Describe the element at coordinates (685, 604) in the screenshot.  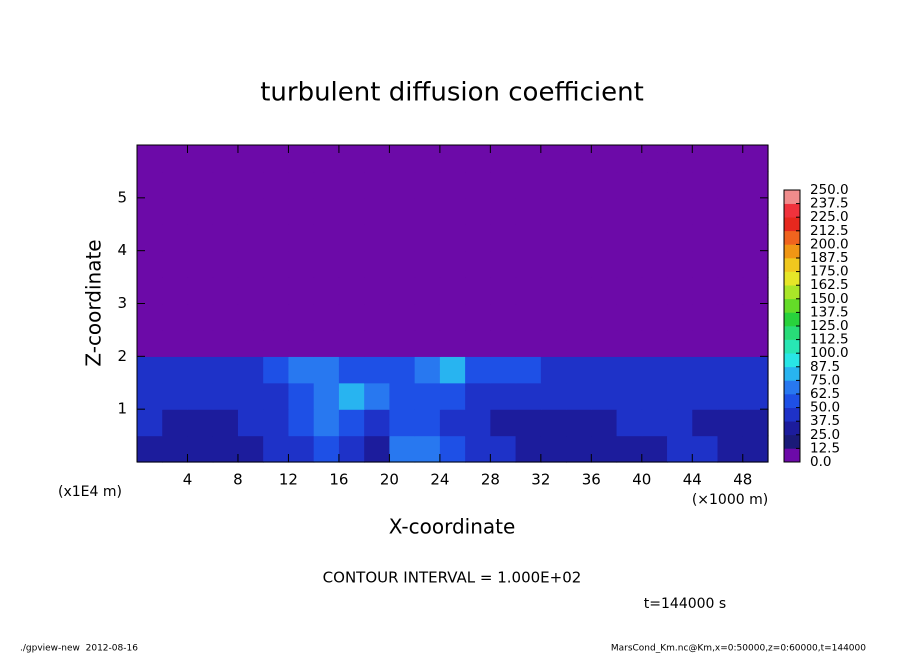
I see `time-label: t=144000 s` at that location.